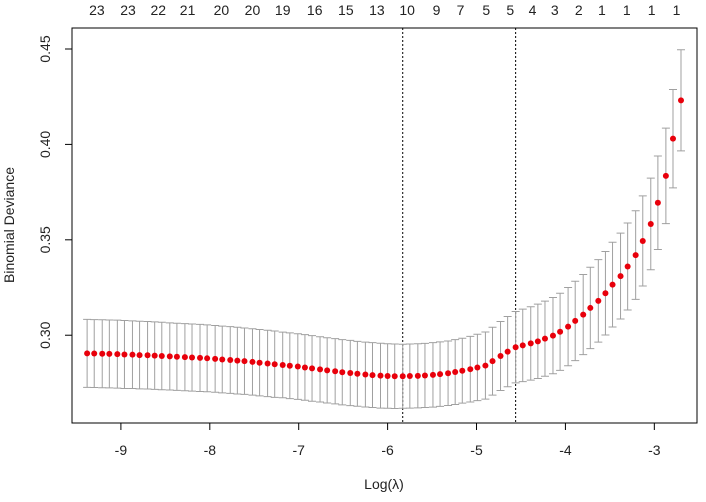 The height and width of the screenshot is (502, 706). Describe the element at coordinates (437, 10) in the screenshot. I see `top-tick-label: 9` at that location.